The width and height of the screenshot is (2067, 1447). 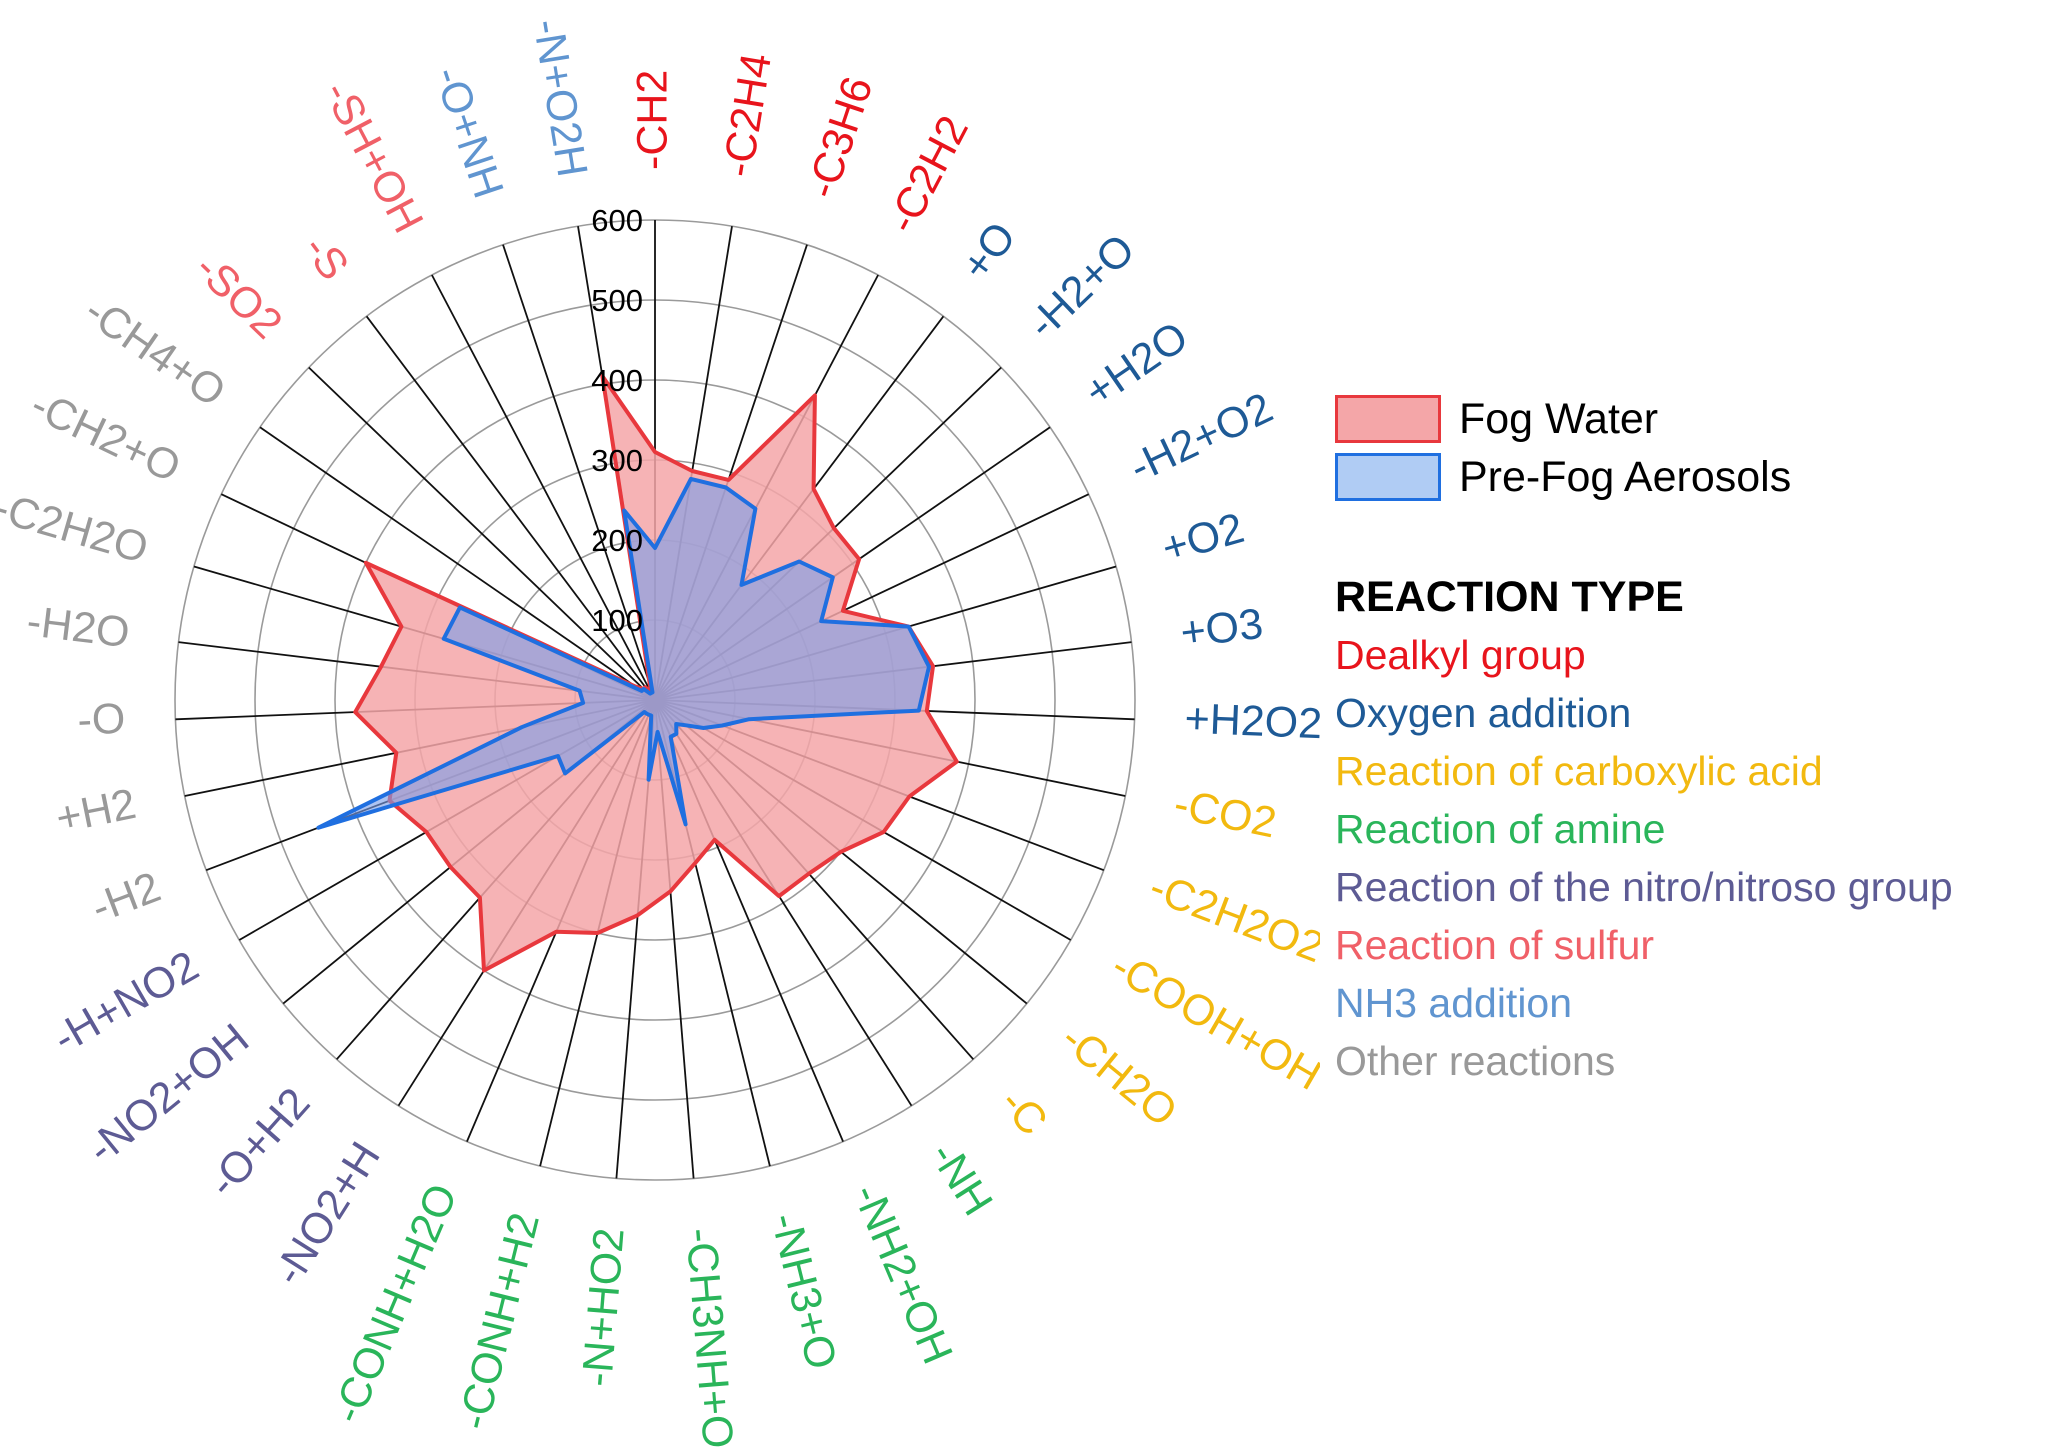 I want to click on category-label-7: -H2+O2, so click(x=1201, y=438).